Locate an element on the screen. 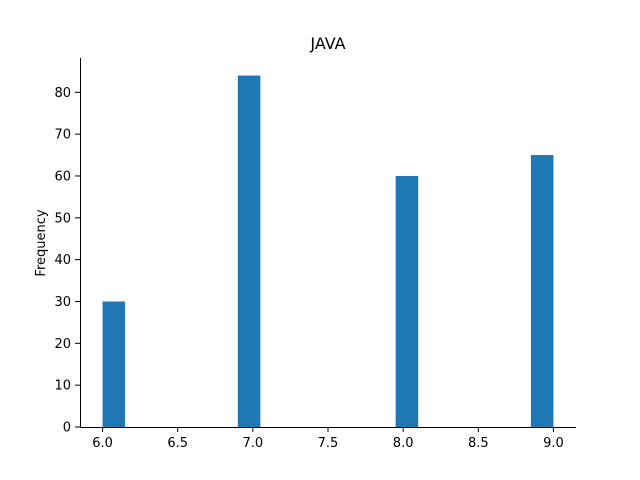 The width and height of the screenshot is (640, 480). y-tick-label: 80 is located at coordinates (62, 93).